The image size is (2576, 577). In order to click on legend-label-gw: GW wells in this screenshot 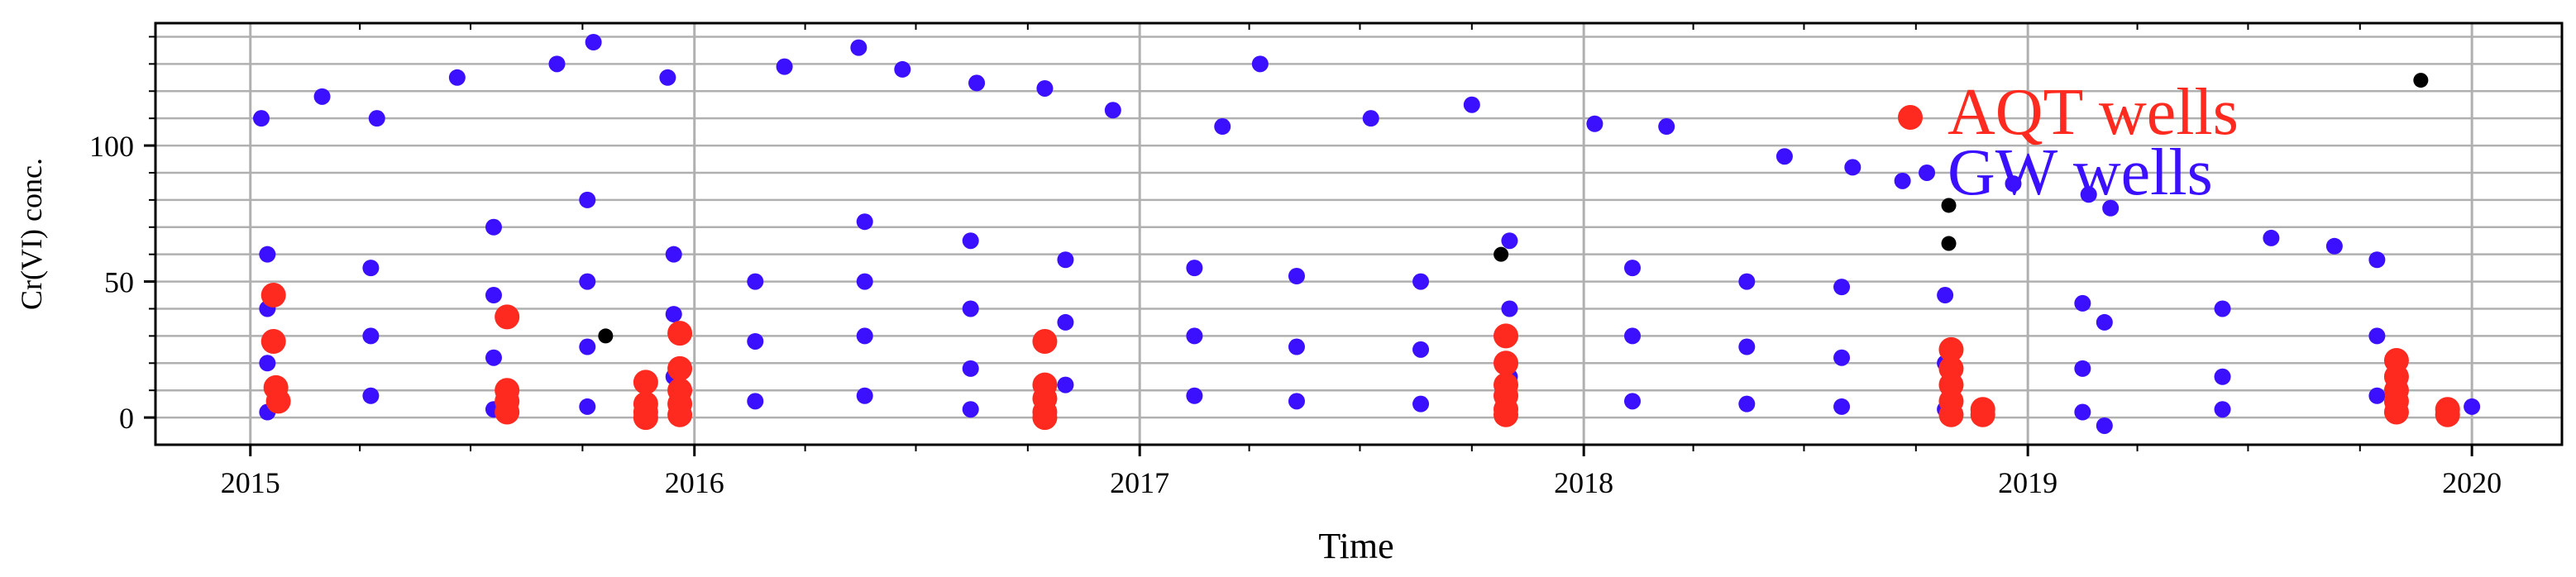, I will do `click(2080, 172)`.